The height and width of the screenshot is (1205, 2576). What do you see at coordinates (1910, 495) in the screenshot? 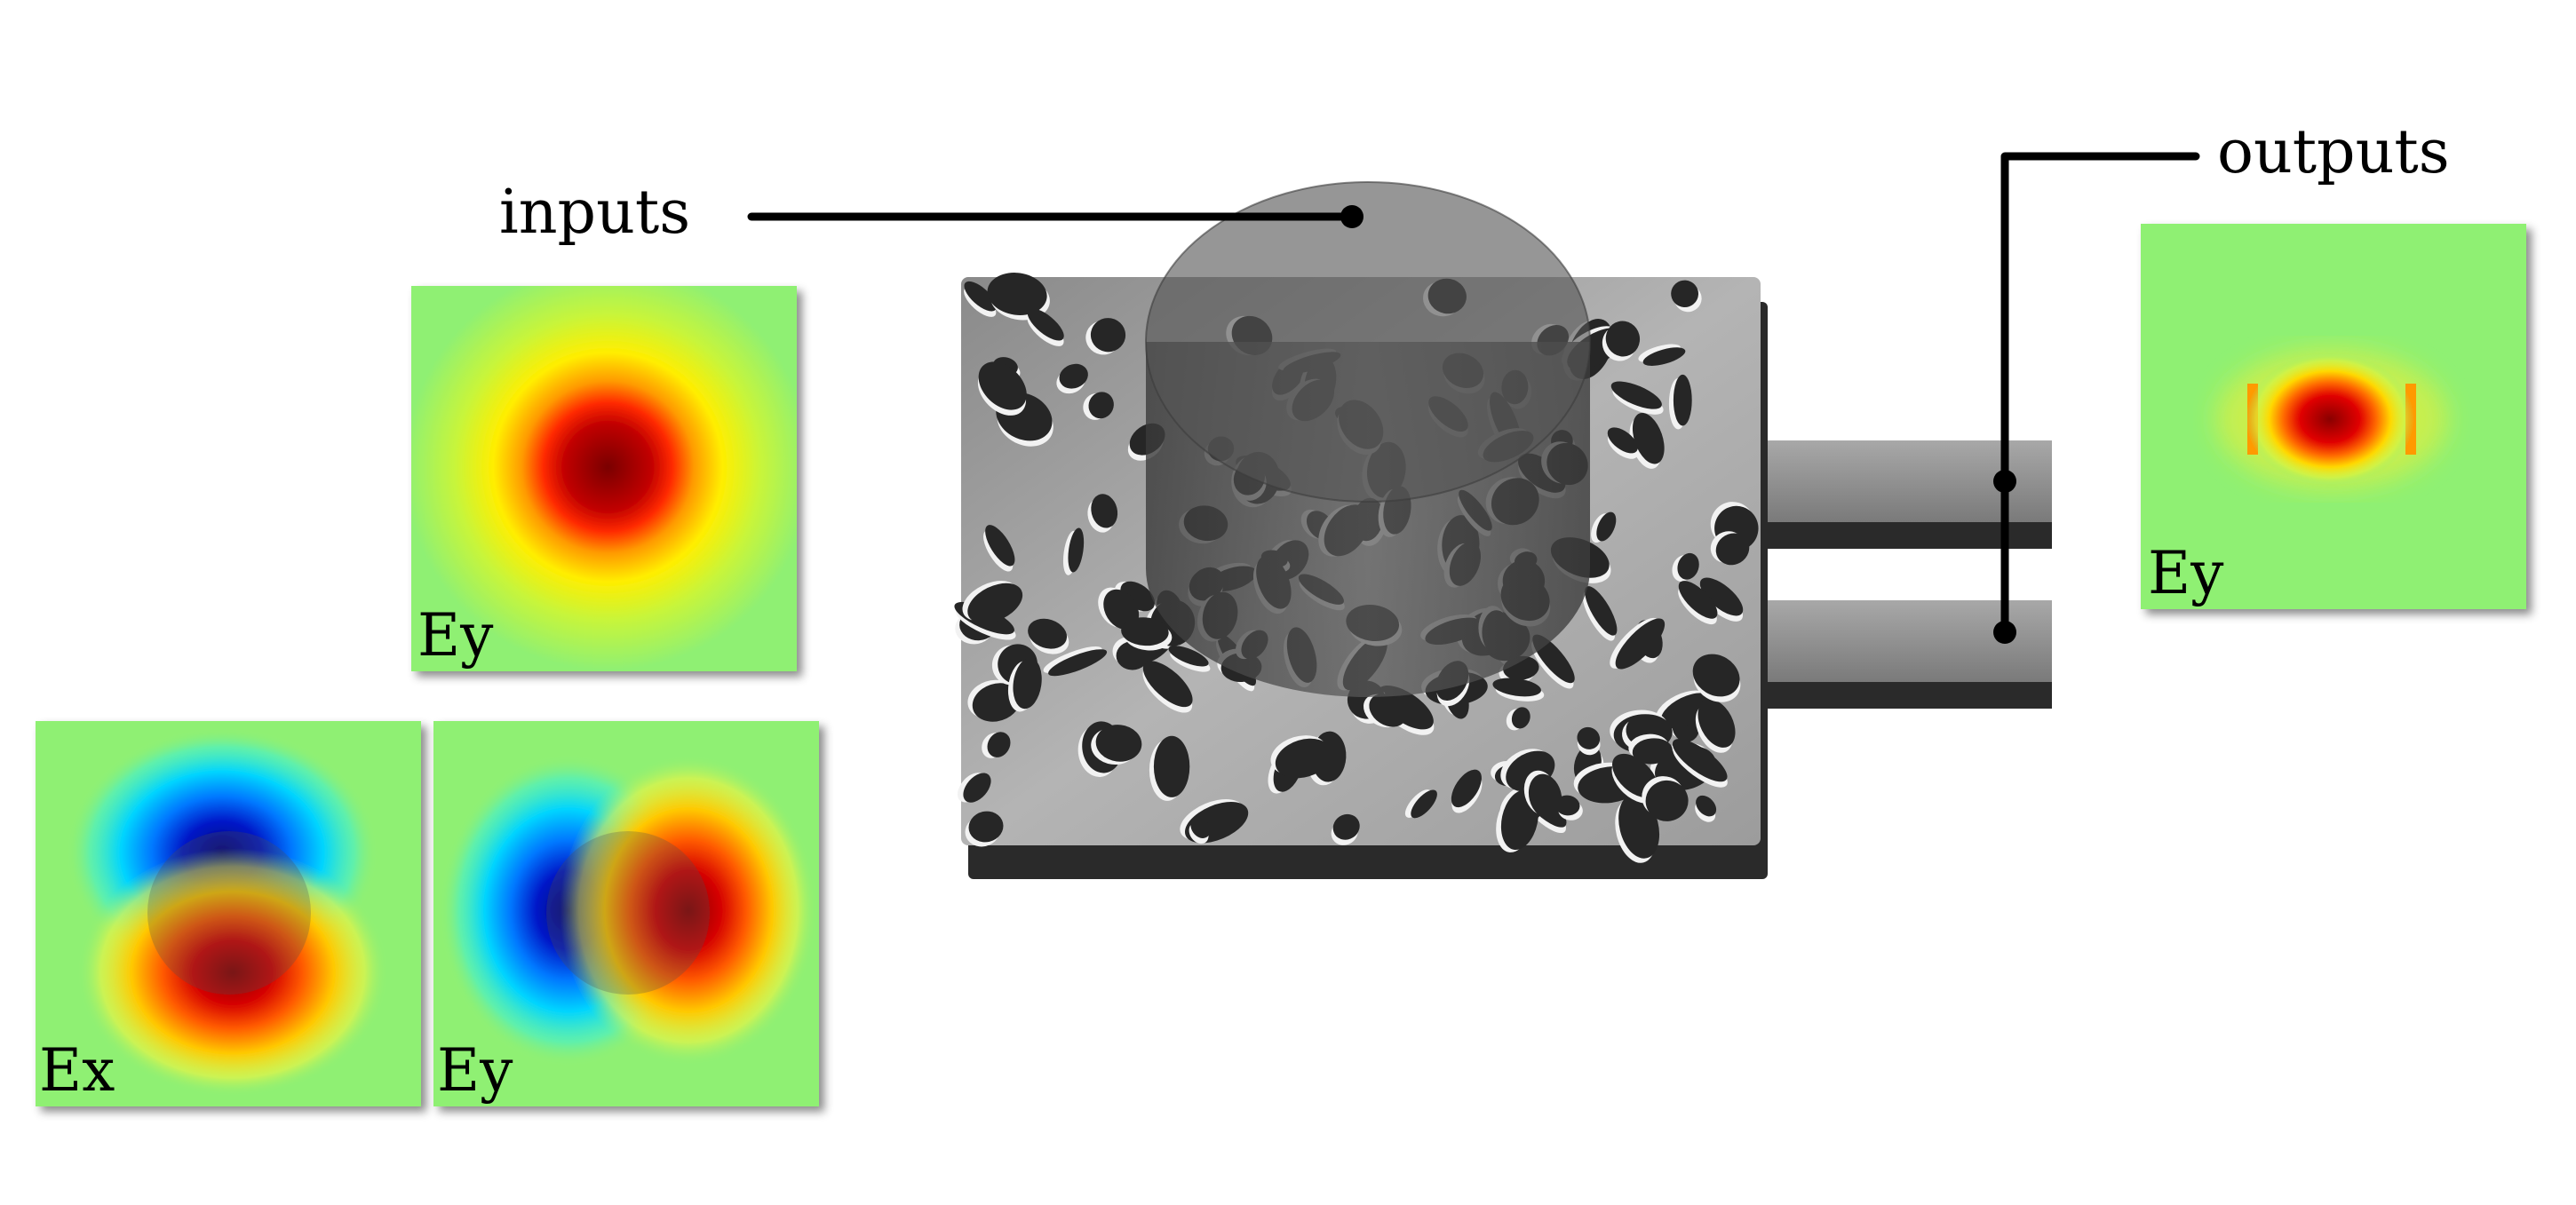
I see `output-waveguide-top` at bounding box center [1910, 495].